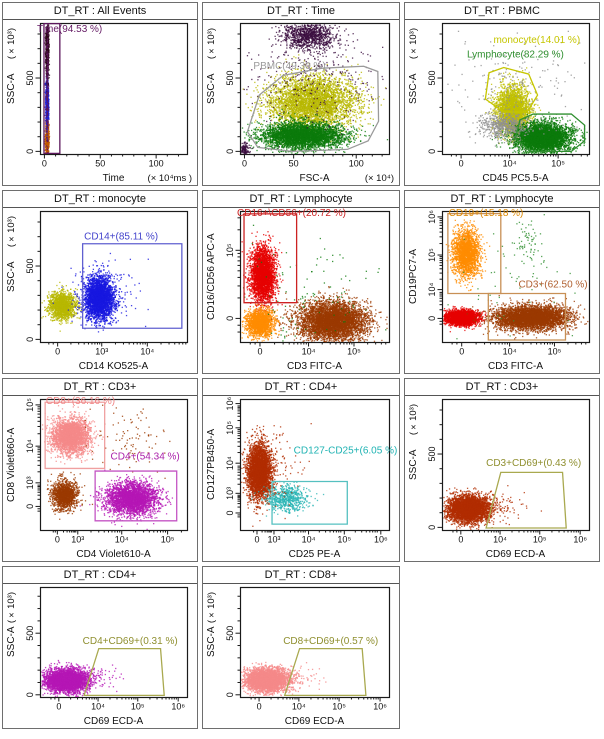  Describe the element at coordinates (413, 276) in the screenshot. I see `y-axis-label: CD19PC7-A` at that location.